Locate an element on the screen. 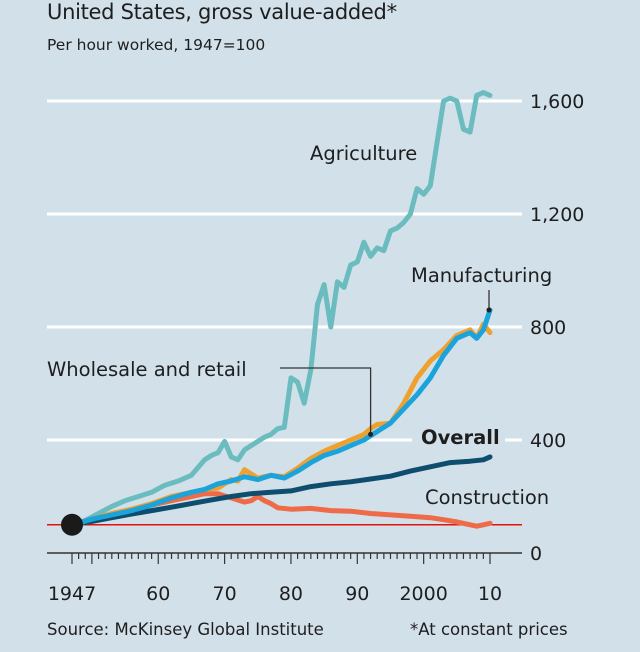 This screenshot has height=652, width=640. label-manufacturing: Manufacturing is located at coordinates (481, 275).